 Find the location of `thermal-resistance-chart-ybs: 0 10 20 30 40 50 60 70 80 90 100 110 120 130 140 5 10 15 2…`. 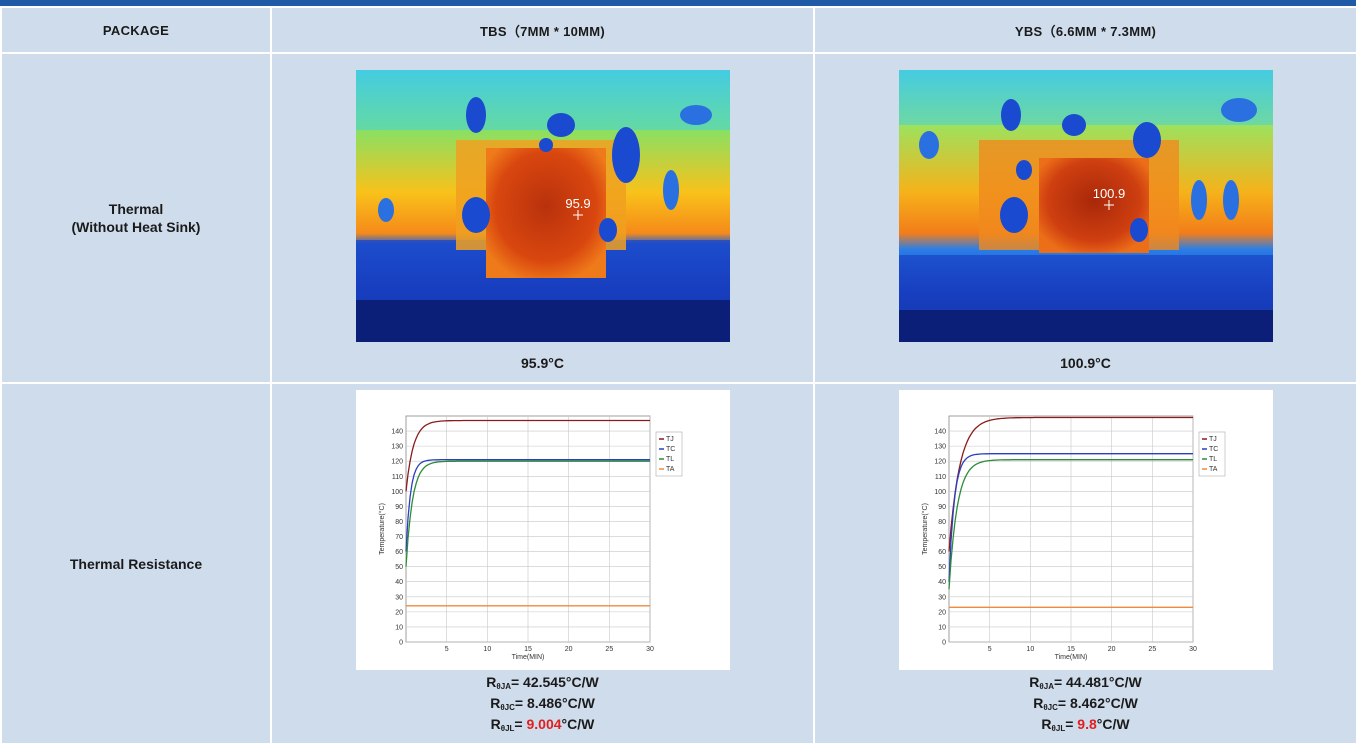

thermal-resistance-chart-ybs: 0 10 20 30 40 50 60 70 80 90 100 110 120 130 140 5 10 15 2… is located at coordinates (1073, 538).